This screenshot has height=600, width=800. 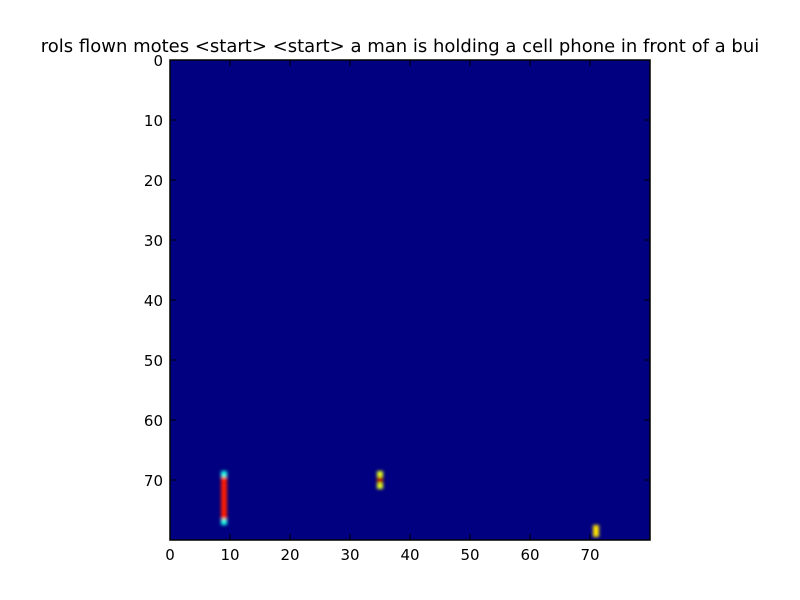 What do you see at coordinates (153, 421) in the screenshot?
I see `y-tick-label: 60` at bounding box center [153, 421].